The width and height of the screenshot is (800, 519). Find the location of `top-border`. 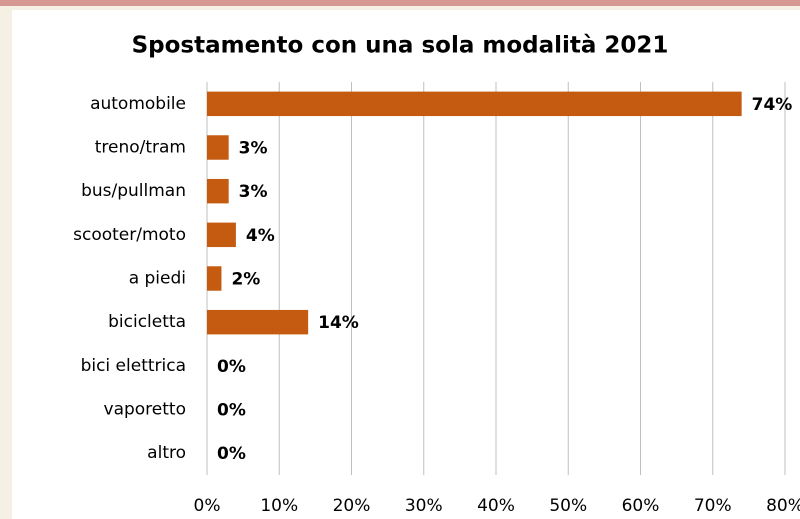

top-border is located at coordinates (400, 3).